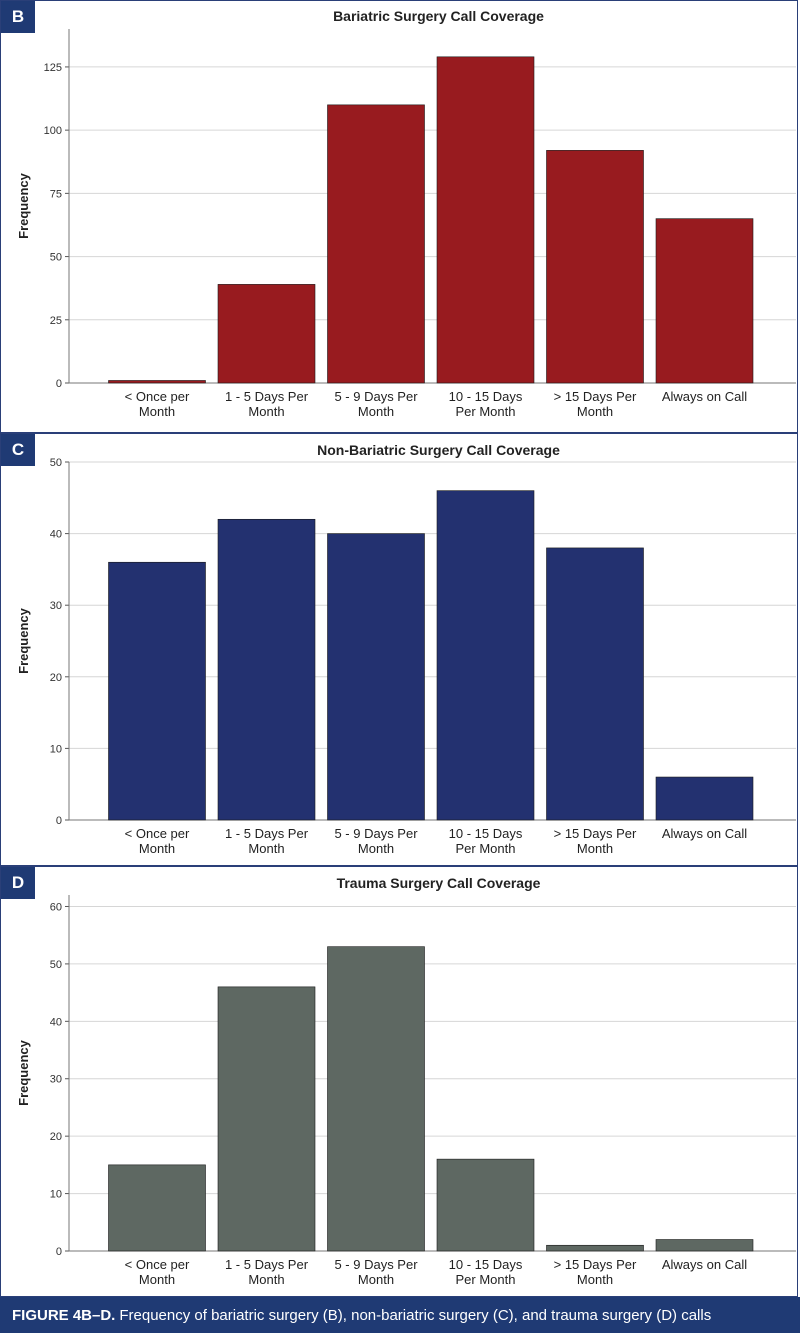 This screenshot has height=1333, width=800. What do you see at coordinates (18, 883) in the screenshot?
I see `panel-tag-d: D` at bounding box center [18, 883].